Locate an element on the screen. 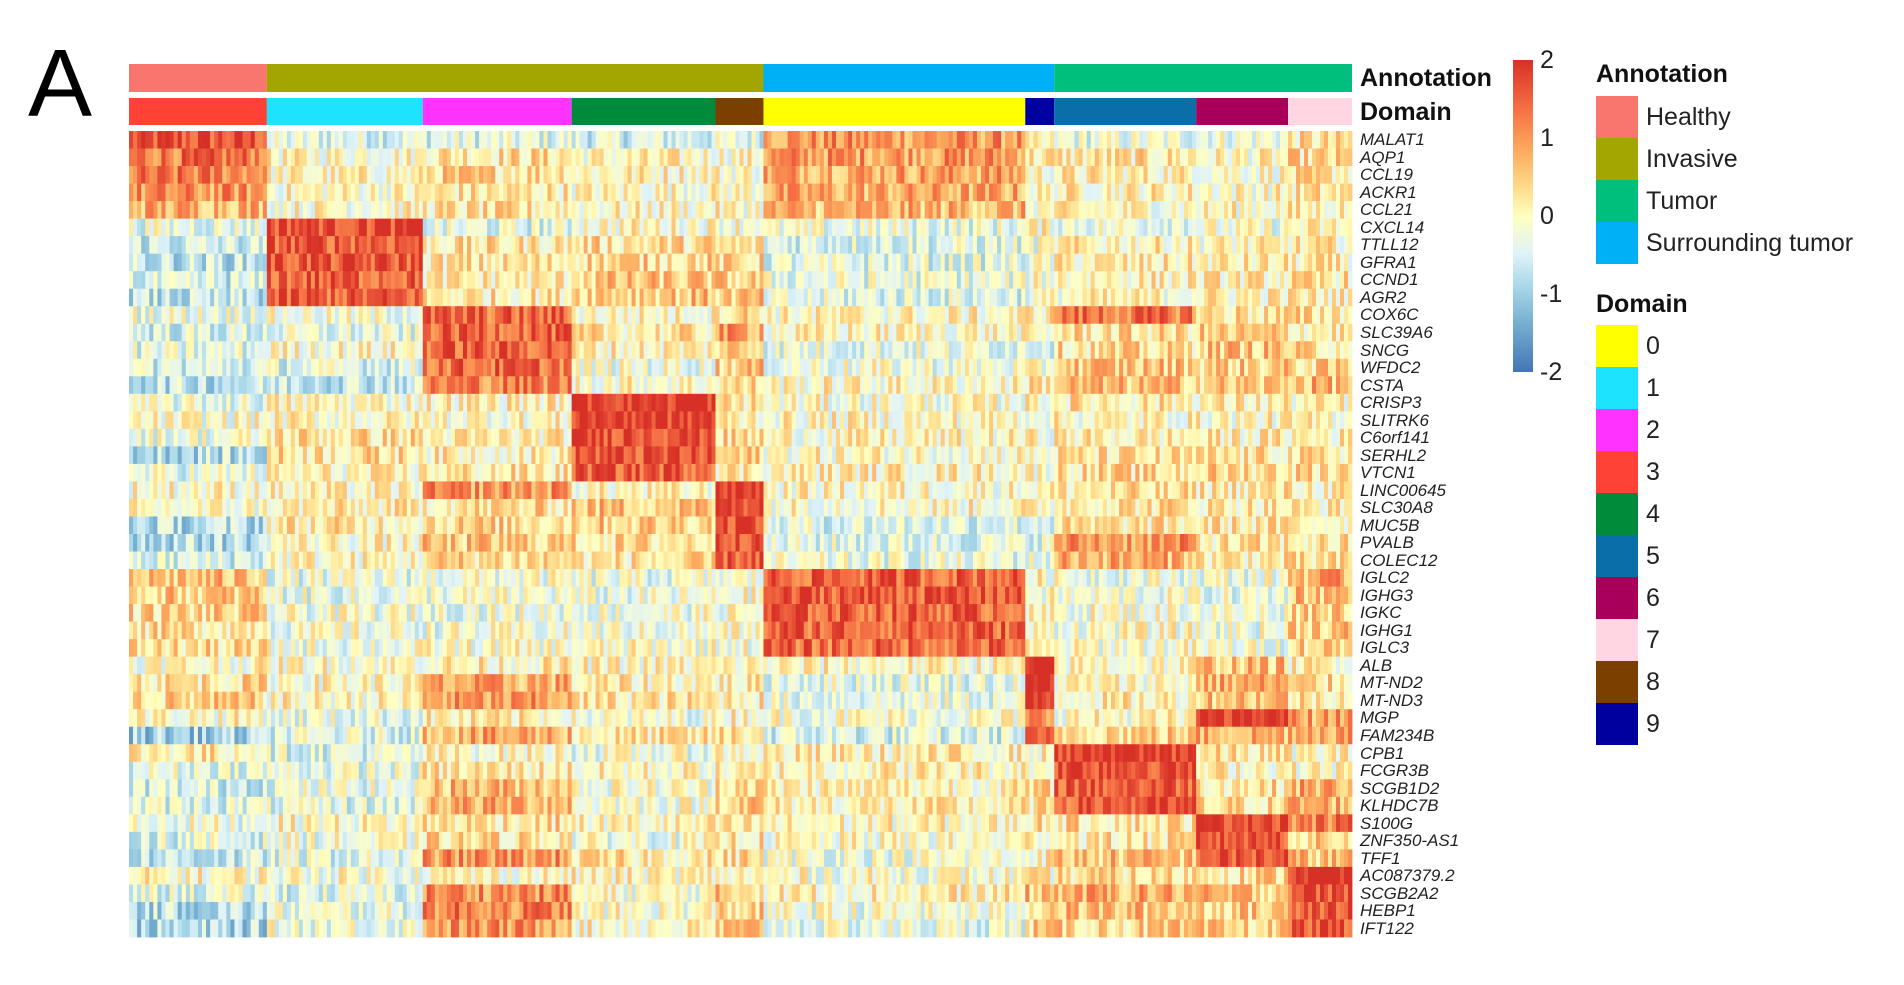 Image resolution: width=1904 pixels, height=985 pixels. annotation-segment-surrounding-tumor is located at coordinates (909, 78).